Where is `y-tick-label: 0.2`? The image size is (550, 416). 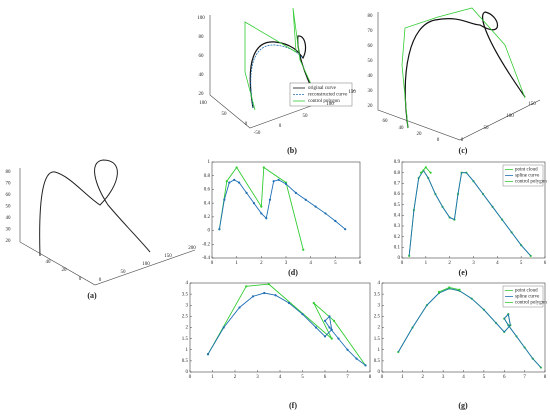 y-tick-label: 0.2 is located at coordinates (397, 237).